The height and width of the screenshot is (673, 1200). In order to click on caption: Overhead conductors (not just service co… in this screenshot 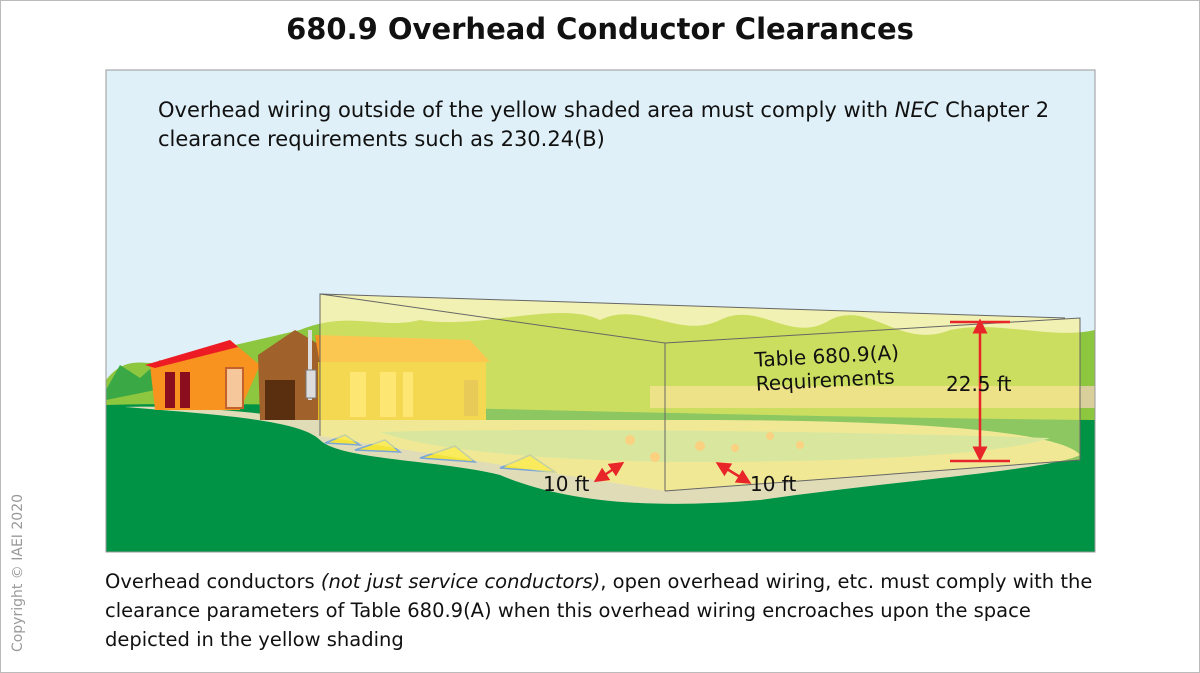, I will do `click(610, 610)`.